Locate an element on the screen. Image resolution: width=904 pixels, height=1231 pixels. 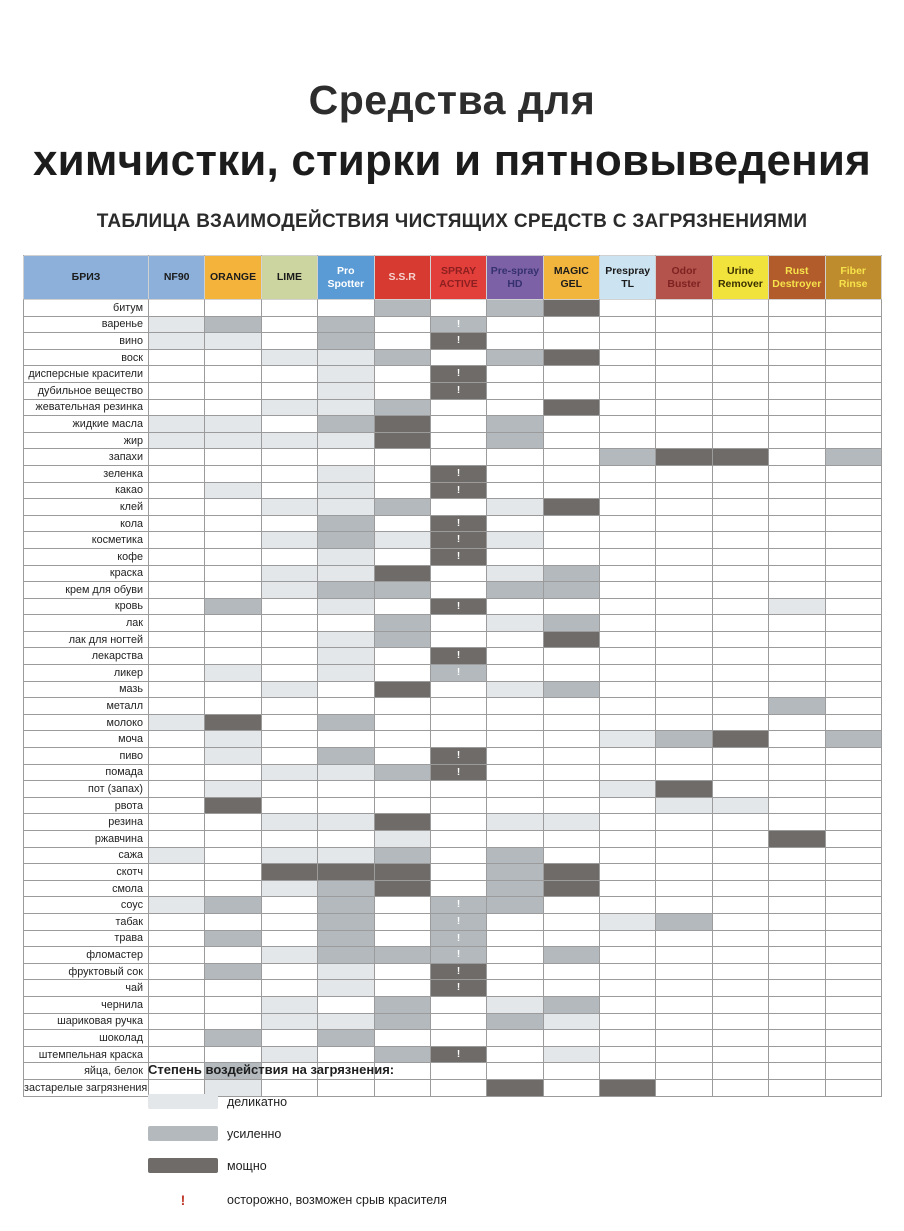
product-column-header: NF90 is located at coordinates (176, 277).